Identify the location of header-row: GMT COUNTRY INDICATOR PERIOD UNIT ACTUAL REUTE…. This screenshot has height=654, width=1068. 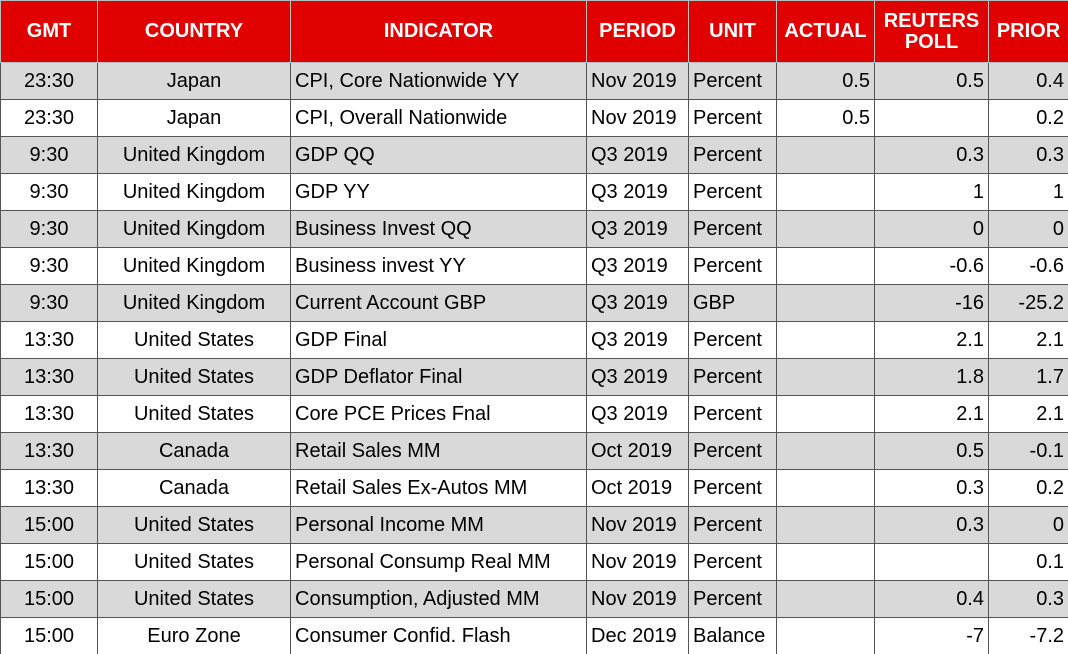
(534, 31).